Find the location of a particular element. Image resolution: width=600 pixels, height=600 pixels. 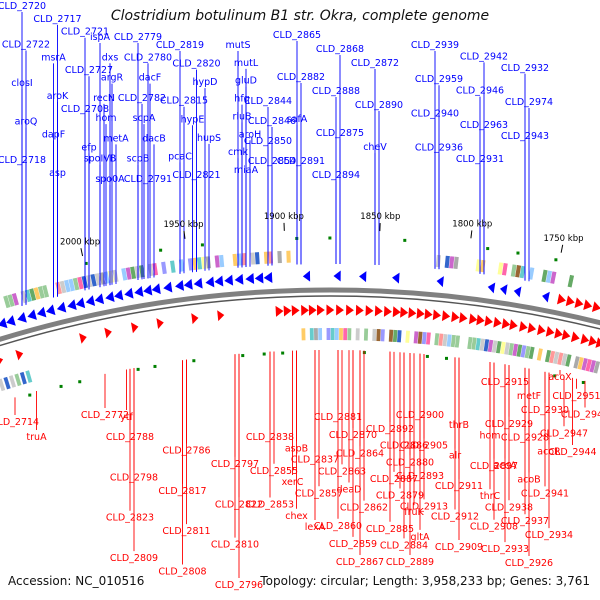

top-gene-label: CLD_2888 is located at coordinates (336, 91).